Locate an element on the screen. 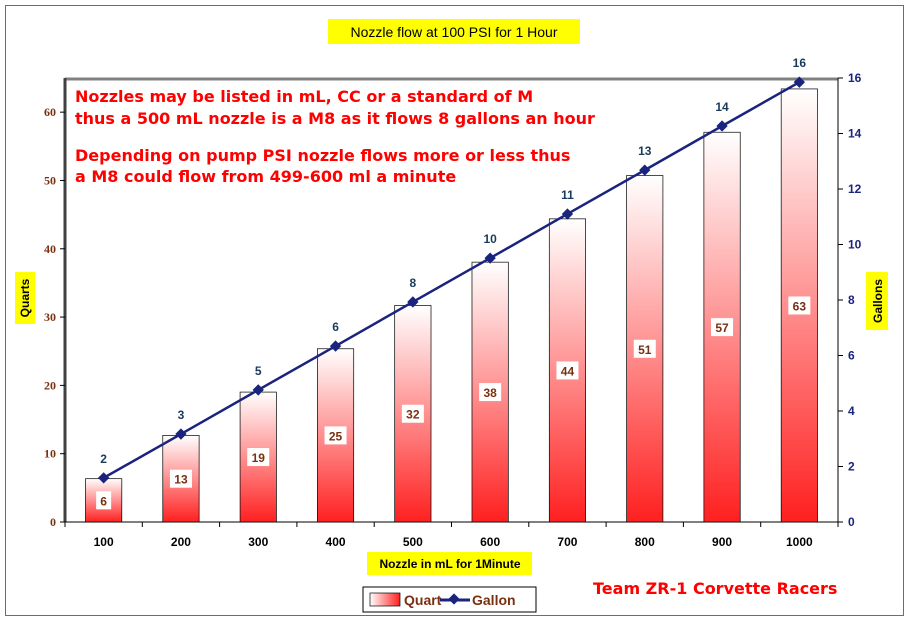  bar-data-label: 57 is located at coordinates (722, 328).